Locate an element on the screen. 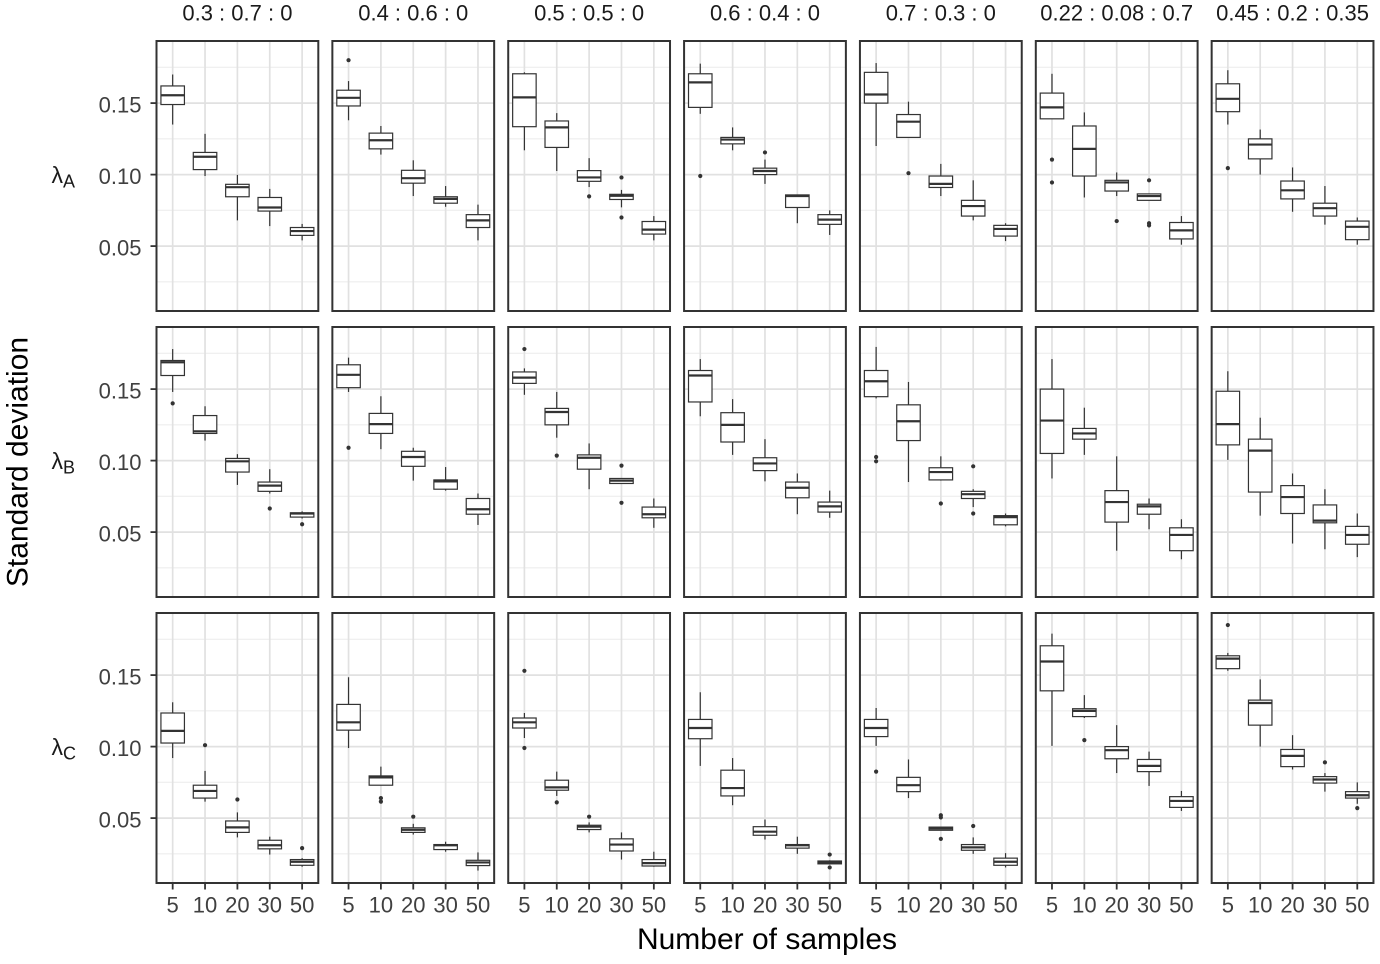 The width and height of the screenshot is (1380, 964). svg-text: 0.45 : 0.2 : 0.35 is located at coordinates (1292, 13).